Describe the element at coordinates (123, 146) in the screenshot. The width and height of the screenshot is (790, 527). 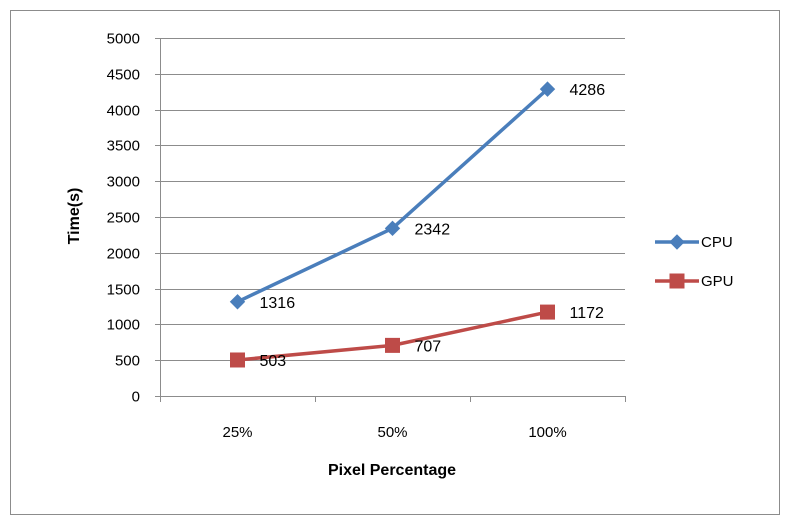
I see `y-tick-label: 3500` at that location.